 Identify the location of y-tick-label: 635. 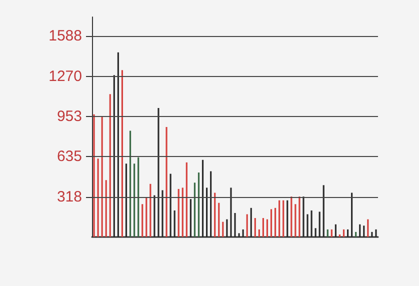
(69, 157).